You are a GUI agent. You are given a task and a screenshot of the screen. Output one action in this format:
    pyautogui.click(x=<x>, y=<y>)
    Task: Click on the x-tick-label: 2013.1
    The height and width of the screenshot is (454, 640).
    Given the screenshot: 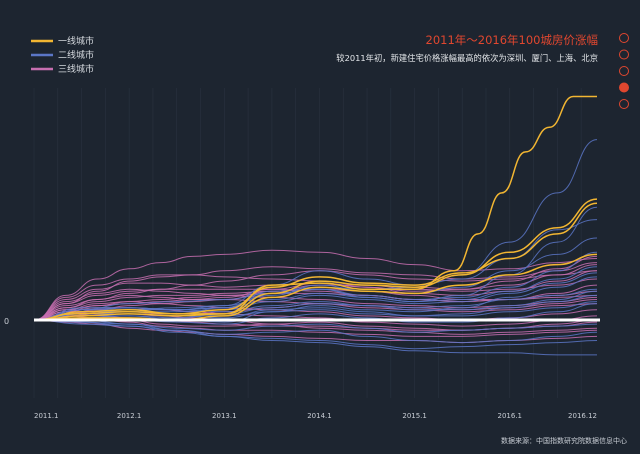 What is the action you would take?
    pyautogui.click(x=224, y=416)
    